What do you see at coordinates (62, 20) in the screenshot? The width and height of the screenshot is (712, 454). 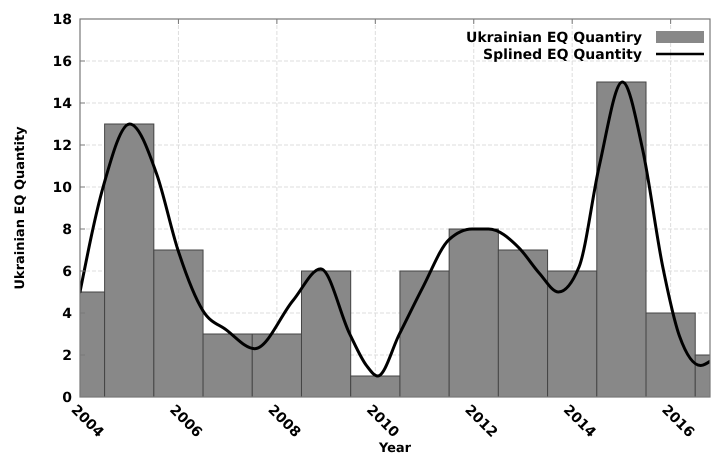 I see `y-tick-label: 18` at bounding box center [62, 20].